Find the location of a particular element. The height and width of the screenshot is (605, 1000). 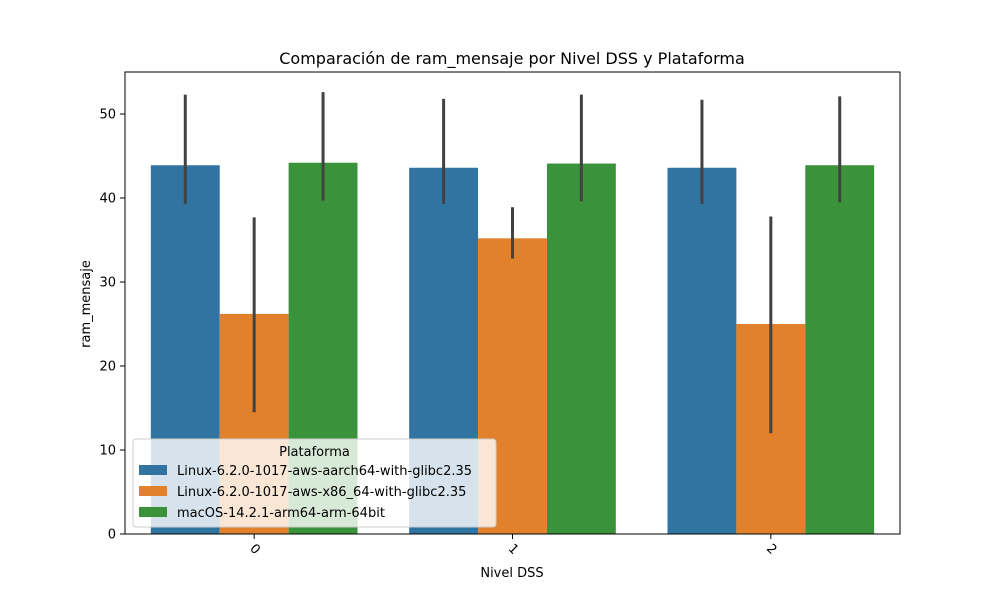

y-tick-label: 40 is located at coordinates (107, 199).